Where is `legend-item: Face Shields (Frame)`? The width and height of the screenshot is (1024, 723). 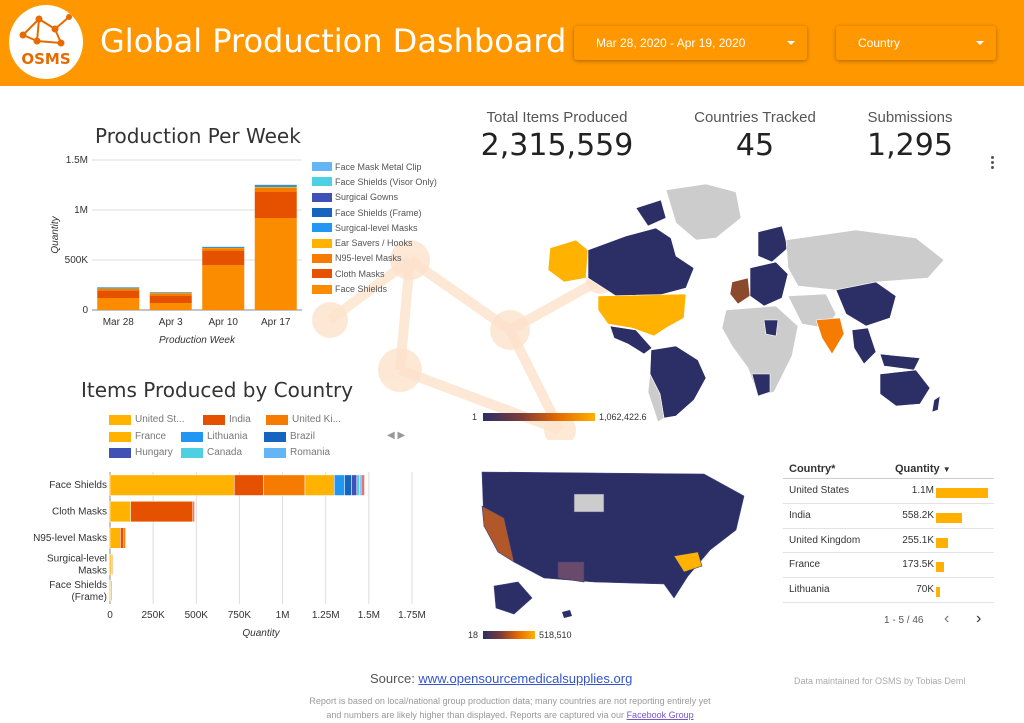
legend-item: Face Shields (Frame) is located at coordinates (374, 212).